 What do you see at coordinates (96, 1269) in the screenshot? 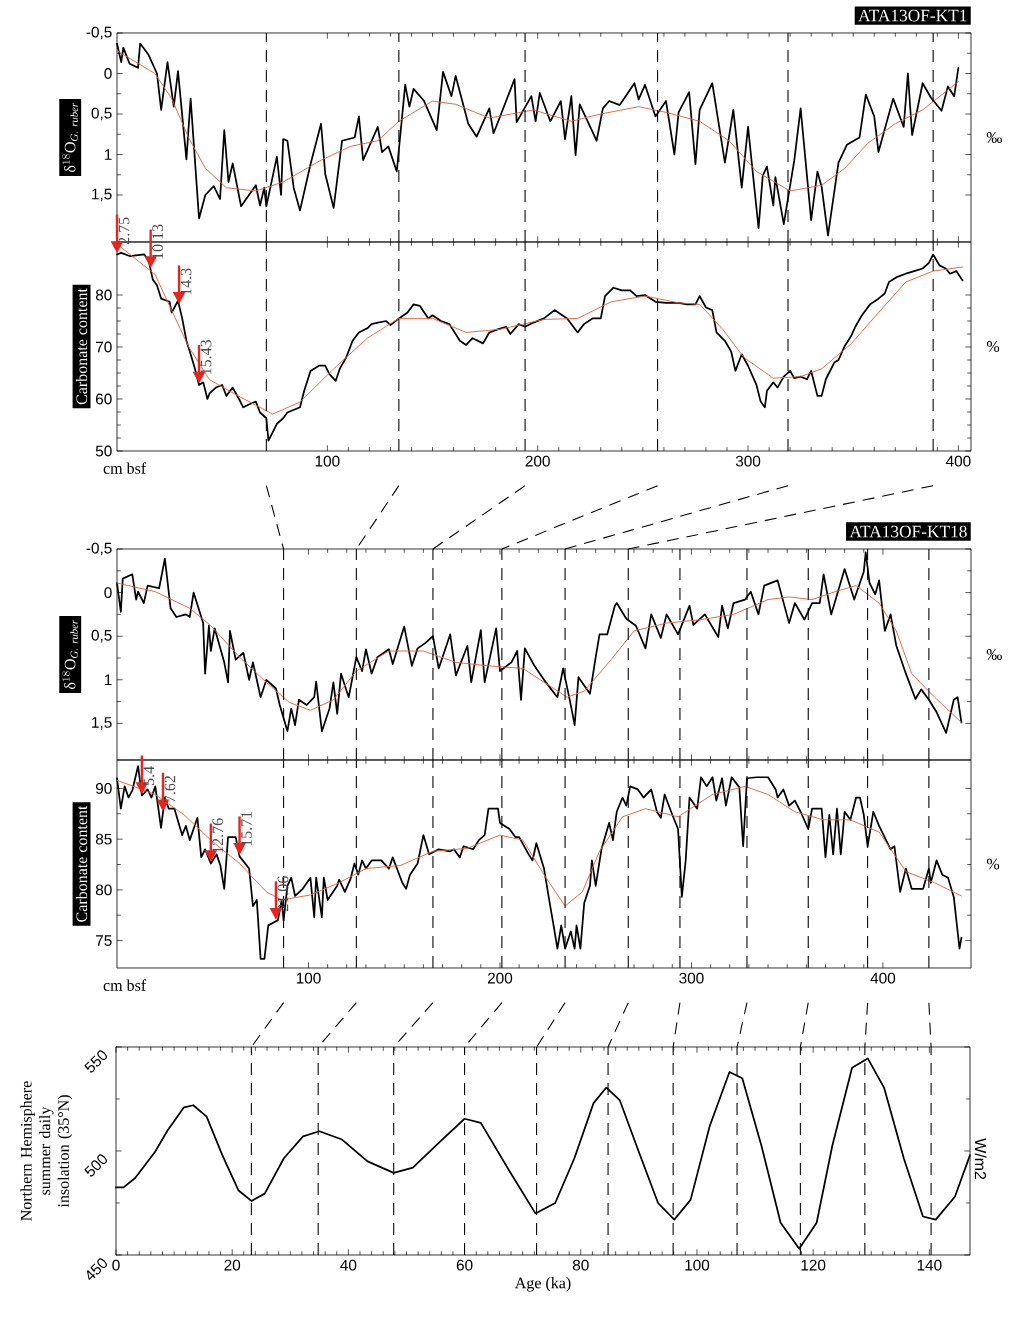
I see `y-tick-label: 450` at bounding box center [96, 1269].